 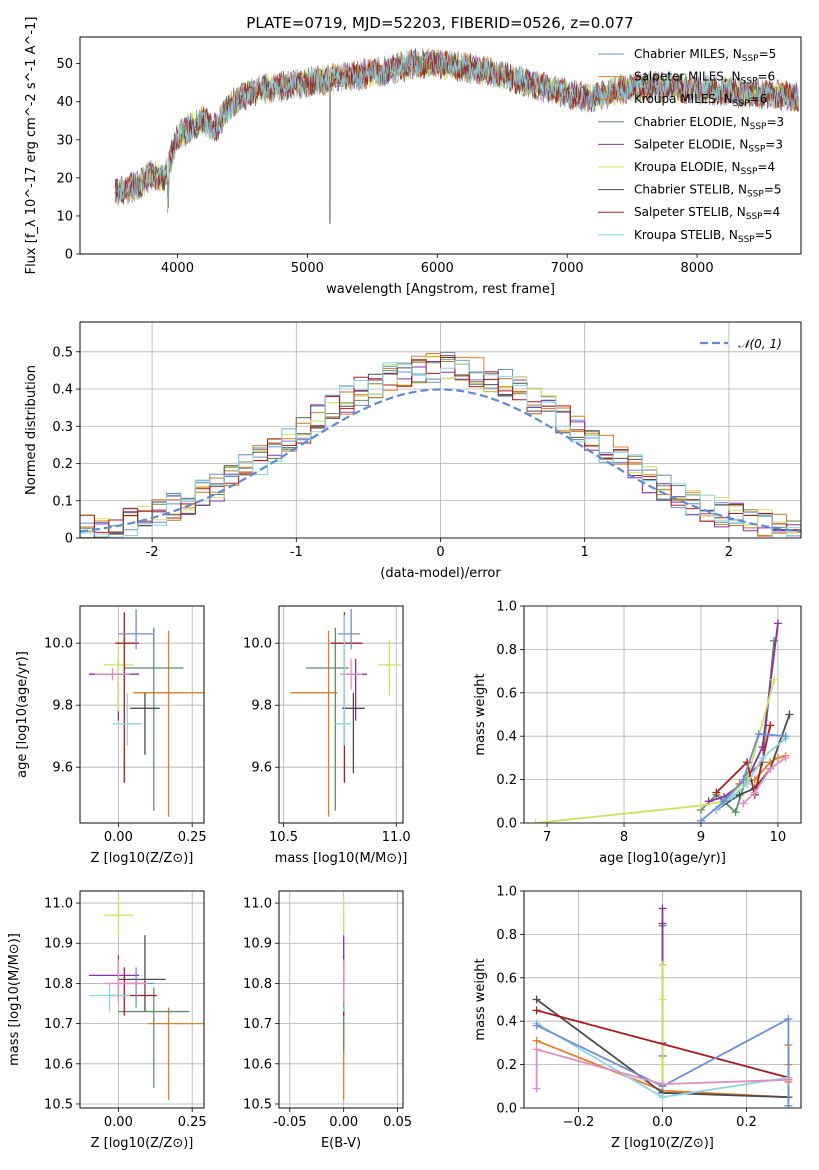 What do you see at coordinates (397, 1122) in the screenshot?
I see `x-tick-label: 0.05` at bounding box center [397, 1122].